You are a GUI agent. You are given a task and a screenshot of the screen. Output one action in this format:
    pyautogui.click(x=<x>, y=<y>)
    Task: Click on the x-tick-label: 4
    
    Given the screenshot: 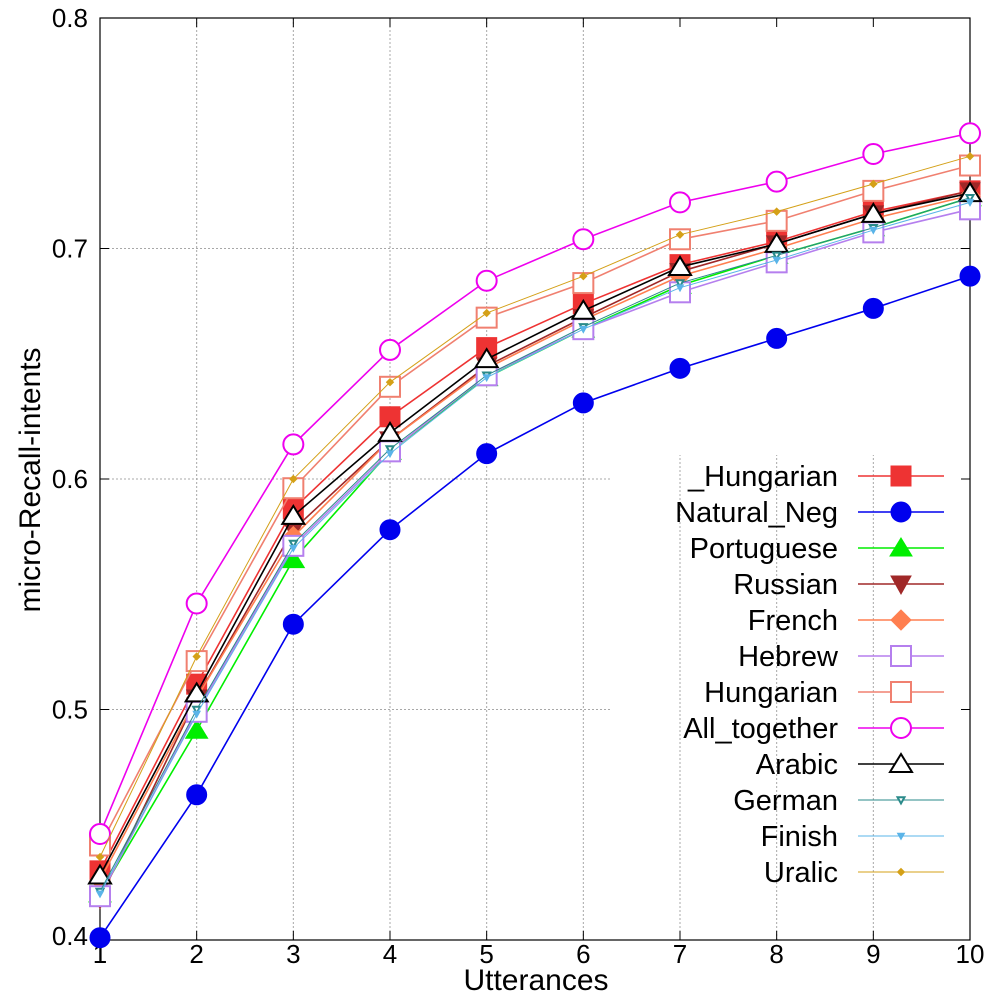 What is the action you would take?
    pyautogui.click(x=390, y=954)
    